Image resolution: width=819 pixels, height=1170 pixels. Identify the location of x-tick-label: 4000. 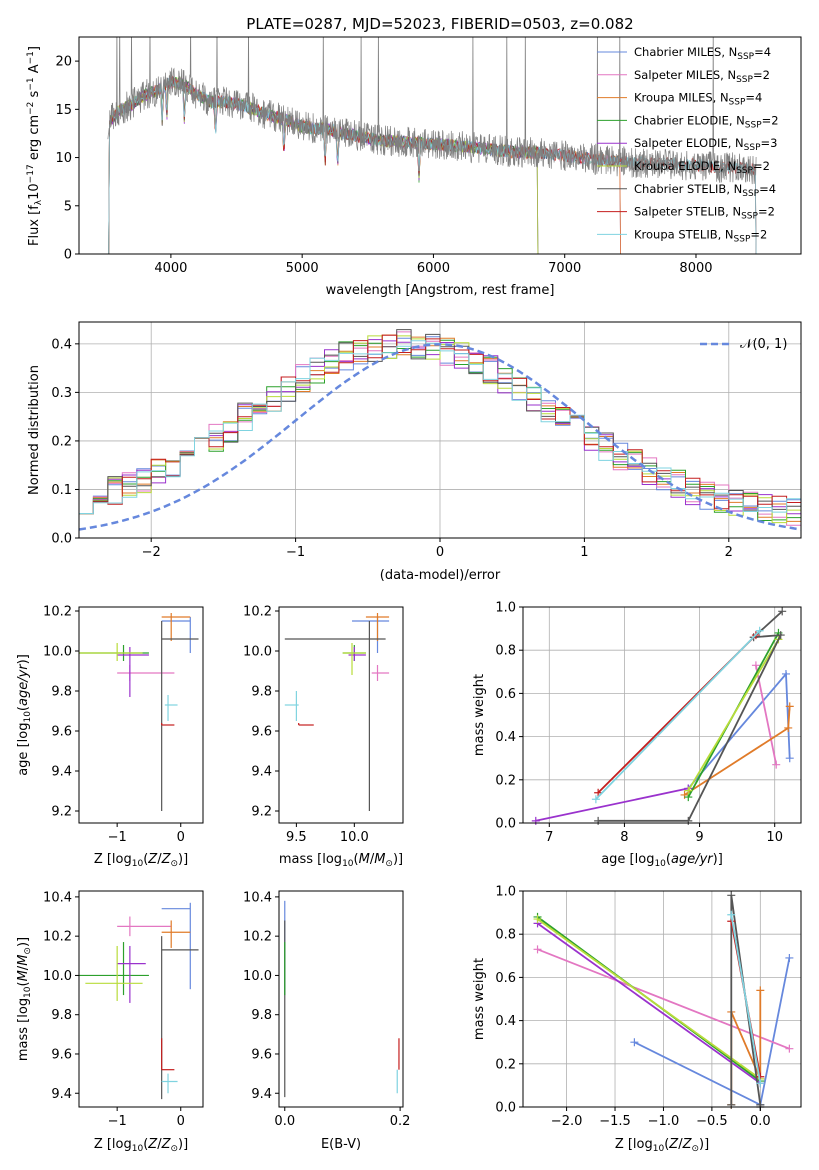
(170, 268).